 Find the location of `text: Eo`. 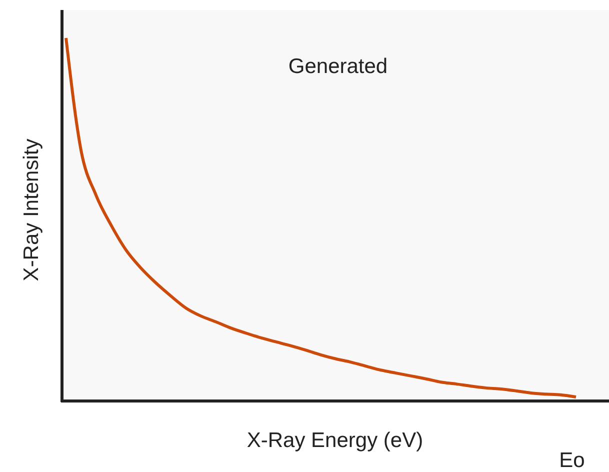

text: Eo is located at coordinates (572, 460).